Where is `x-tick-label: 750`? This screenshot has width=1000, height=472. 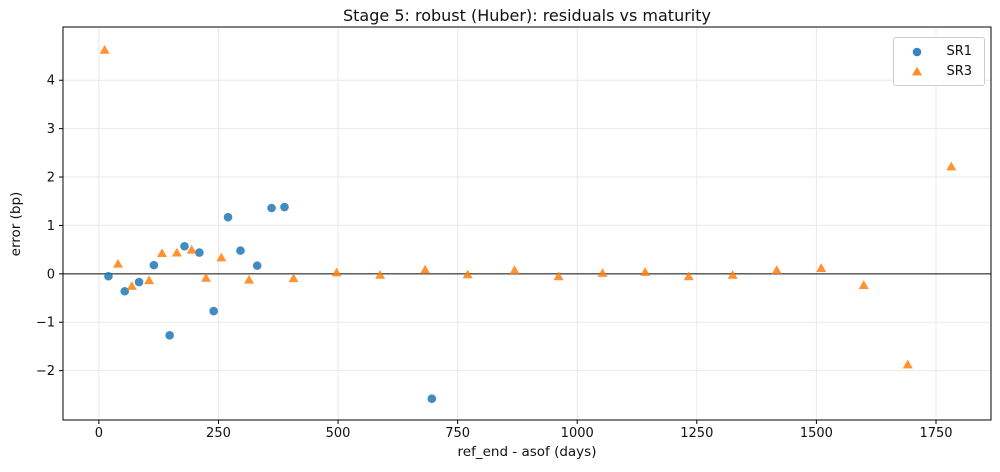
x-tick-label: 750 is located at coordinates (457, 433).